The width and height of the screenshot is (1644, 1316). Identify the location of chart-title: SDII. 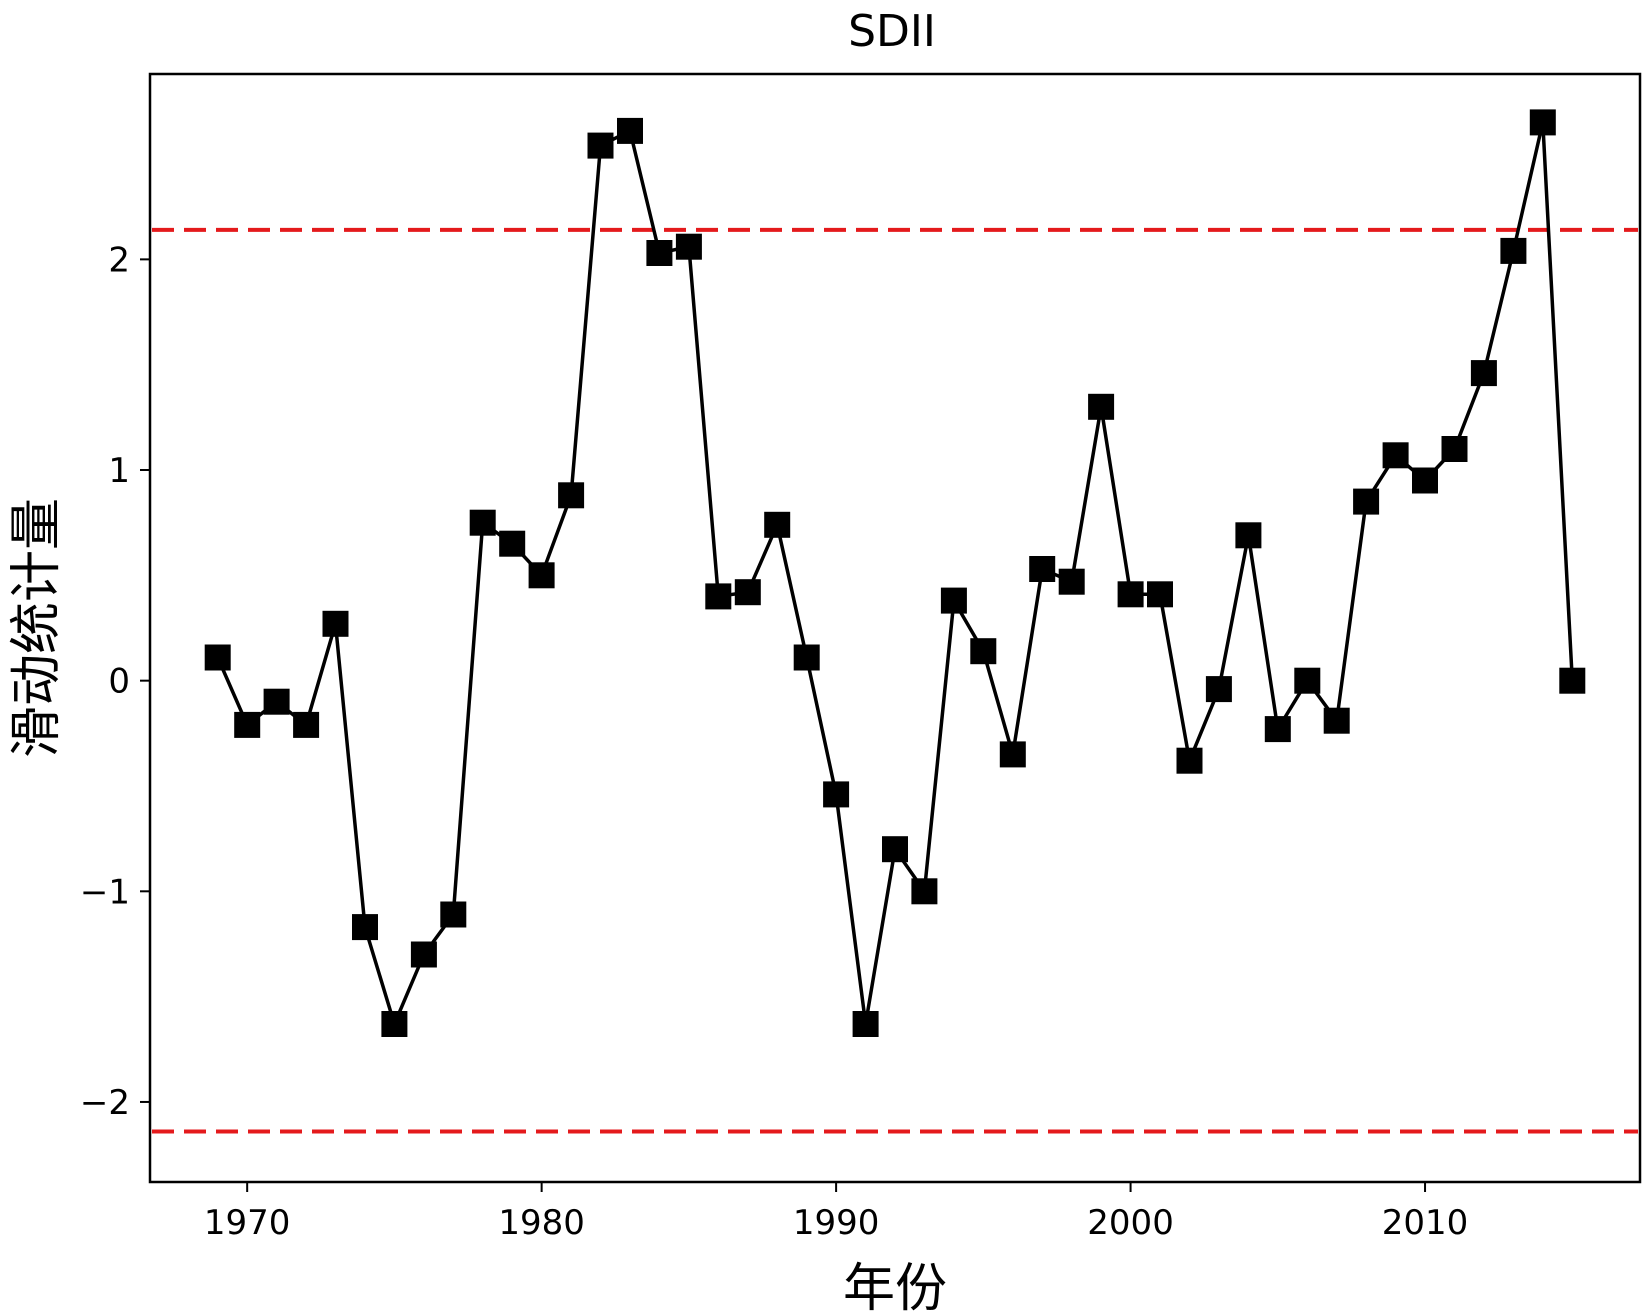
(892, 31).